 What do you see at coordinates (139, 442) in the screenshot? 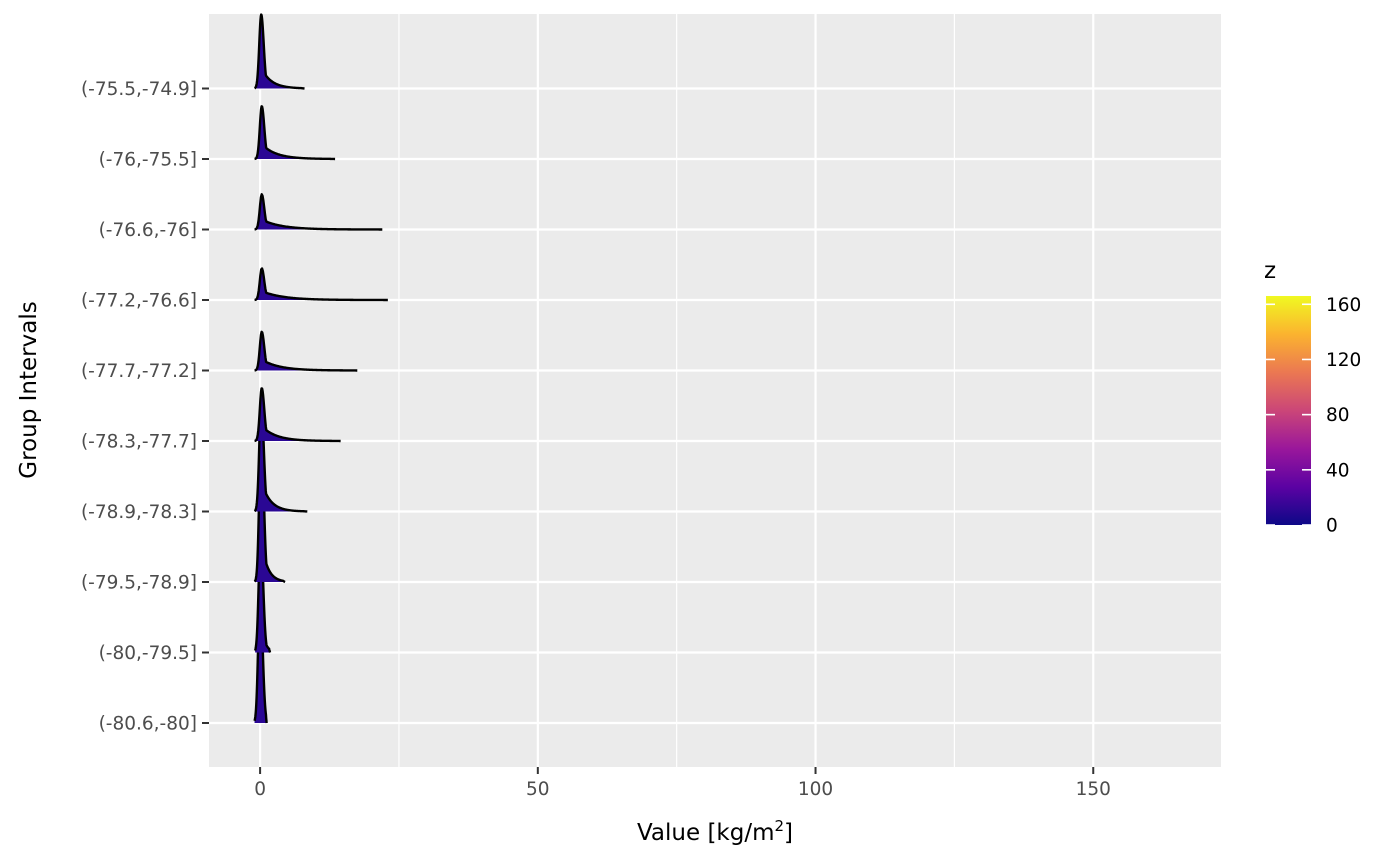
I see `y-tick-label: (-78.3,-77.7]` at bounding box center [139, 442].